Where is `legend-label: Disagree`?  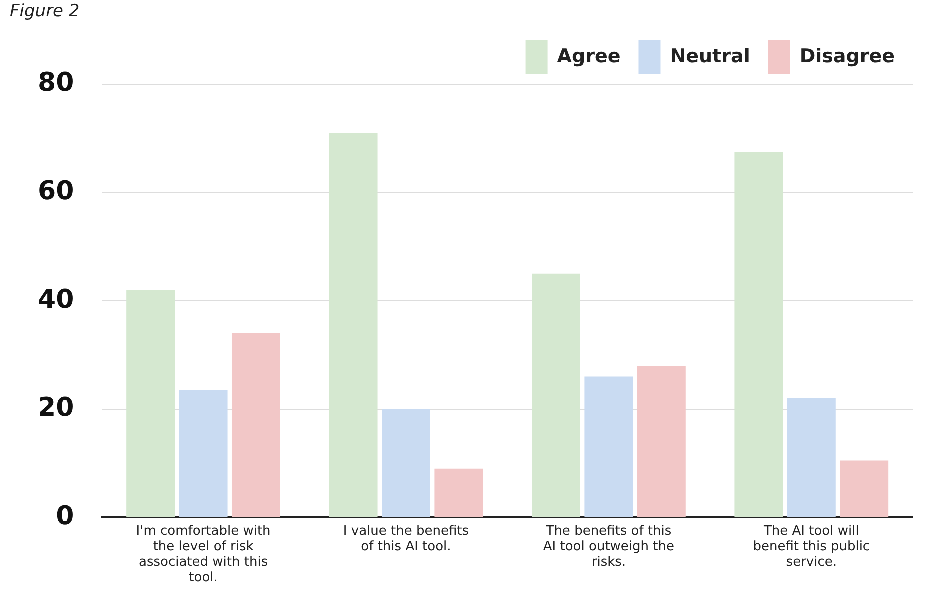
legend-label: Disagree is located at coordinates (848, 56).